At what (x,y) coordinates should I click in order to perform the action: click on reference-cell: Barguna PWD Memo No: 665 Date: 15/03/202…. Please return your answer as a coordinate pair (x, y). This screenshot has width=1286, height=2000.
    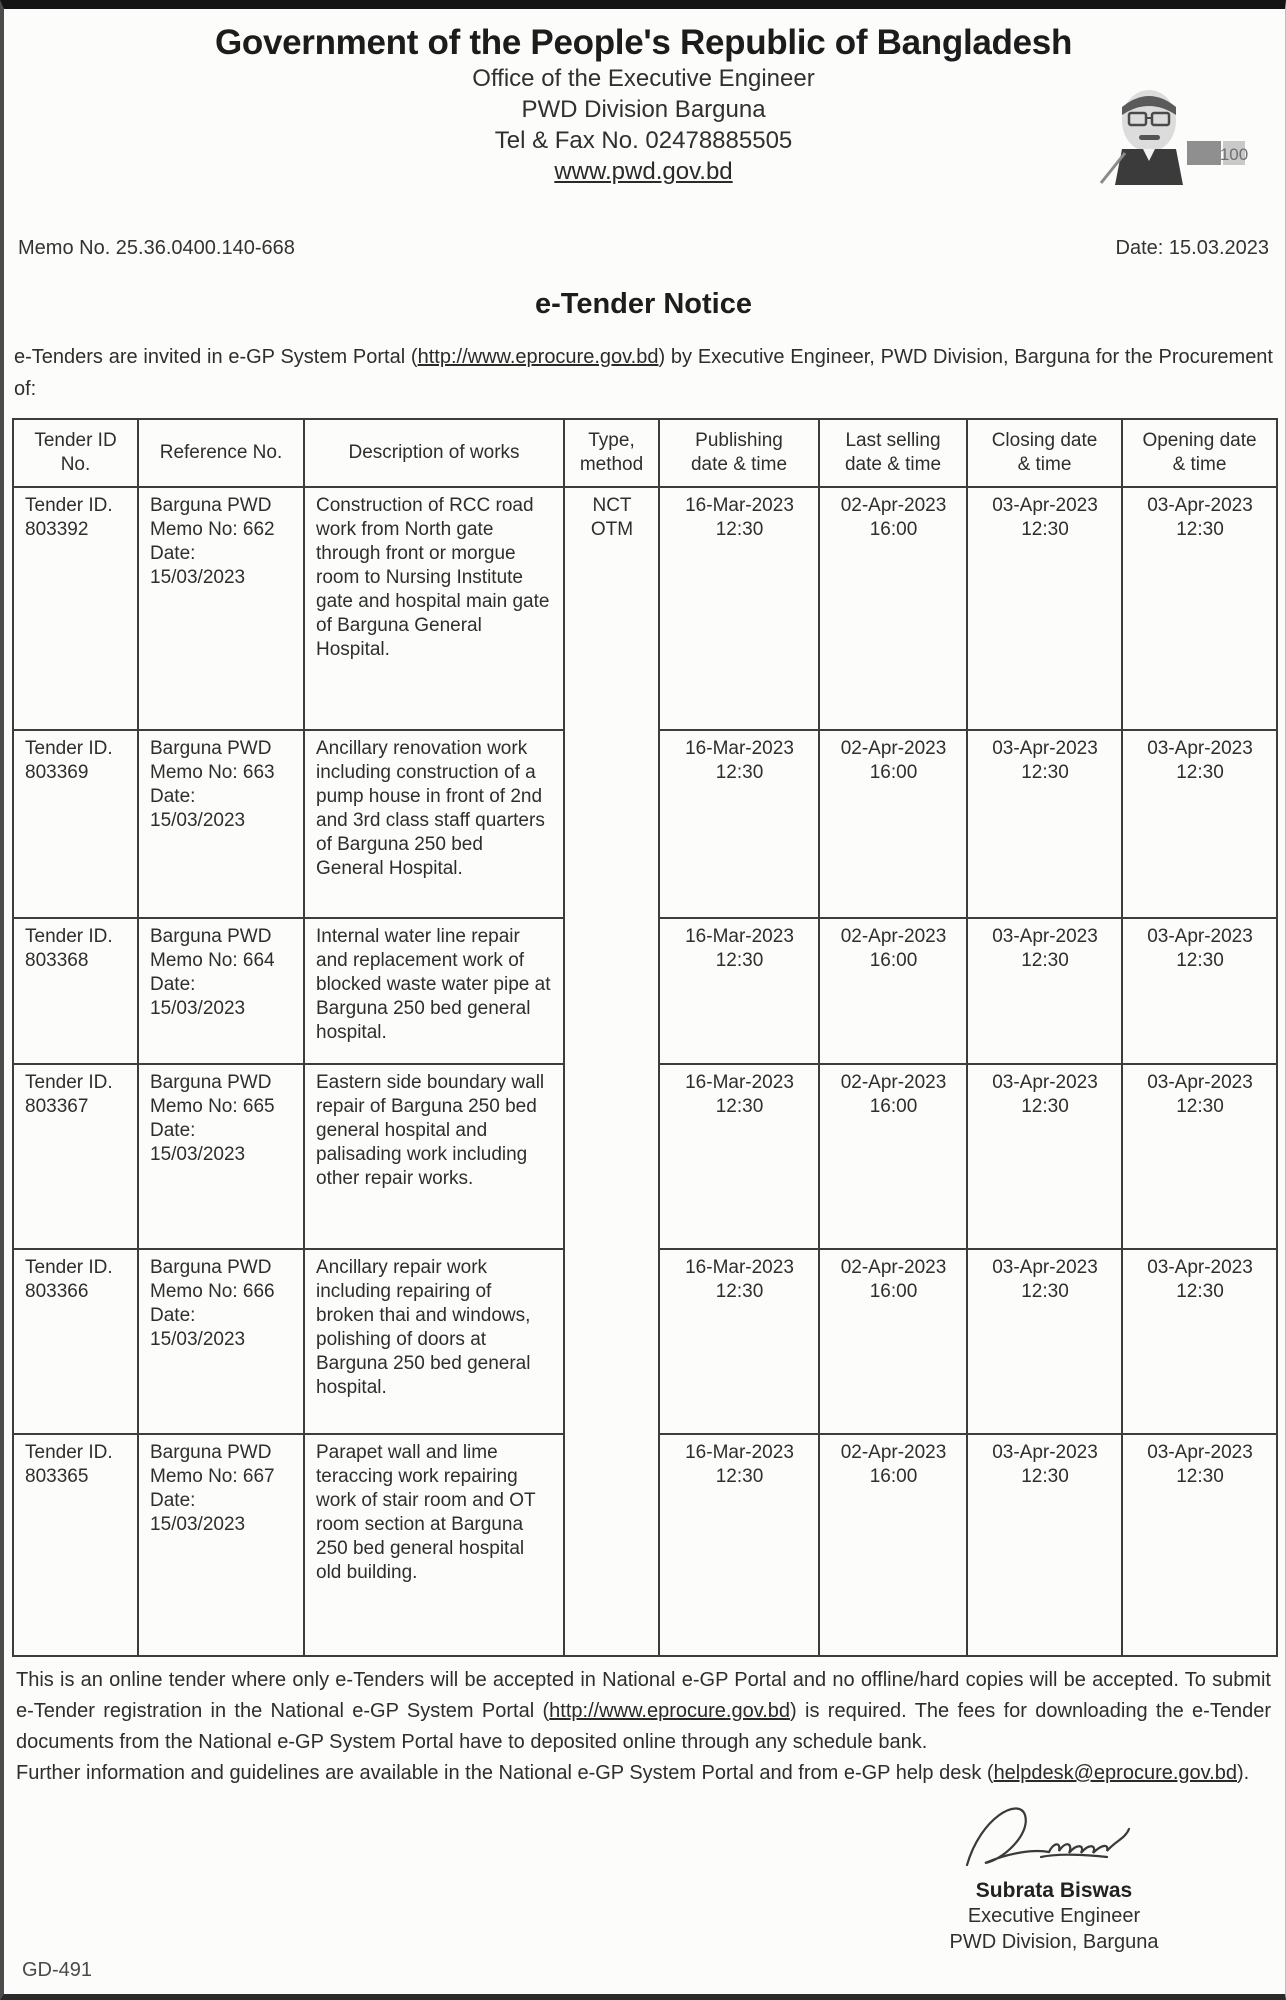
    Looking at the image, I should click on (221, 1156).